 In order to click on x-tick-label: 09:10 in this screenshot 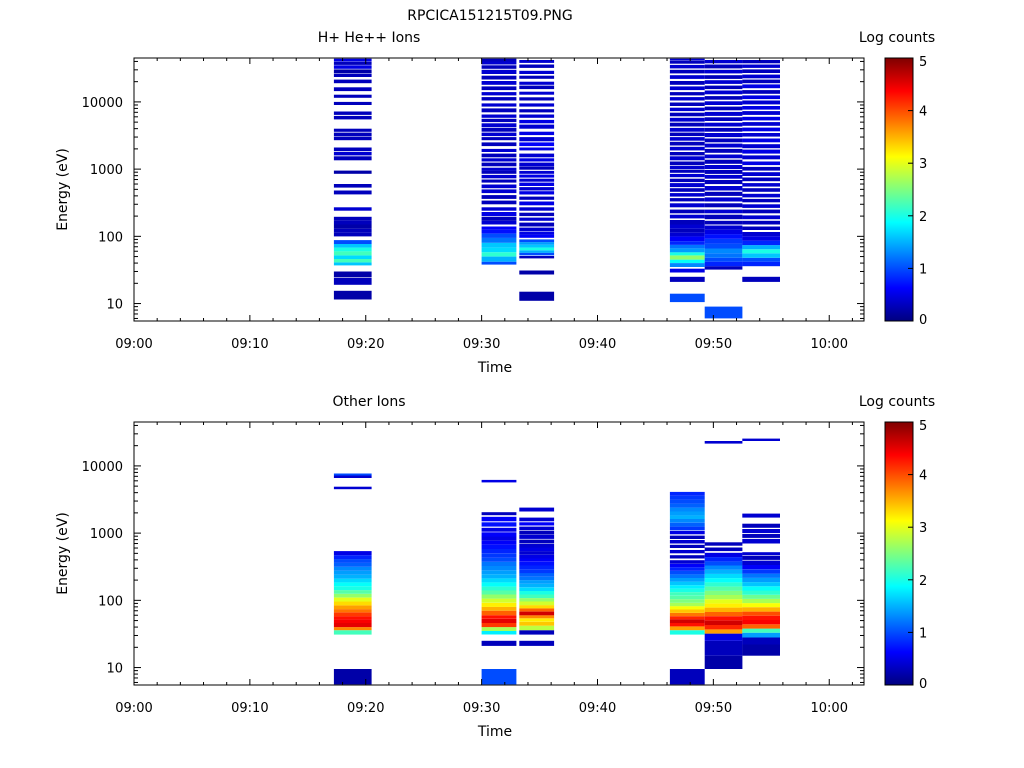, I will do `click(249, 708)`.